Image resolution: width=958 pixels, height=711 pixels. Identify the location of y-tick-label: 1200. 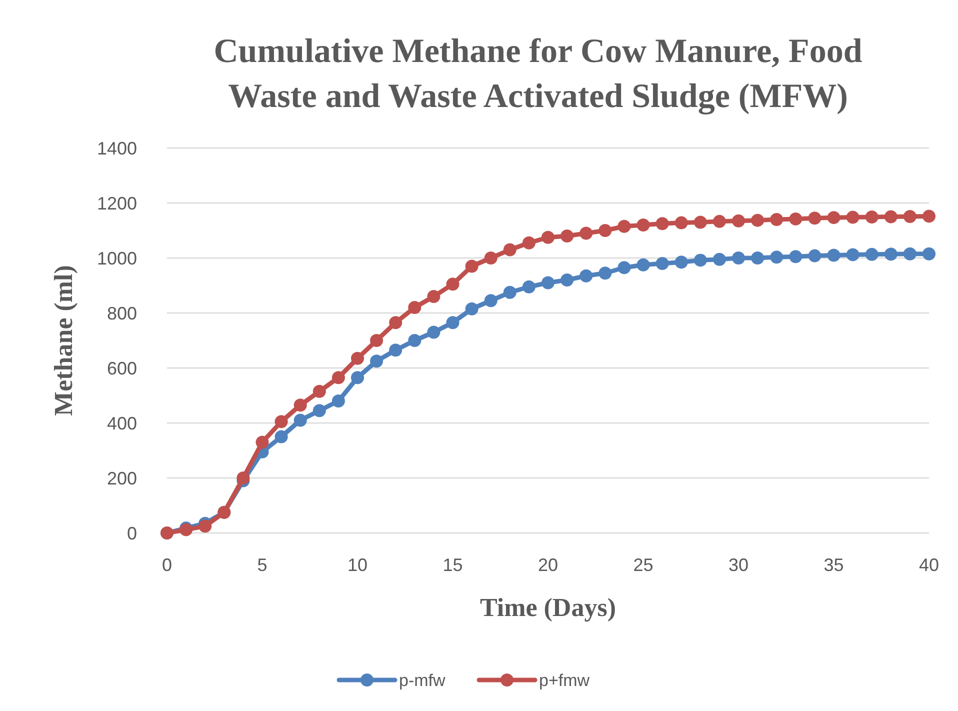
(116, 203).